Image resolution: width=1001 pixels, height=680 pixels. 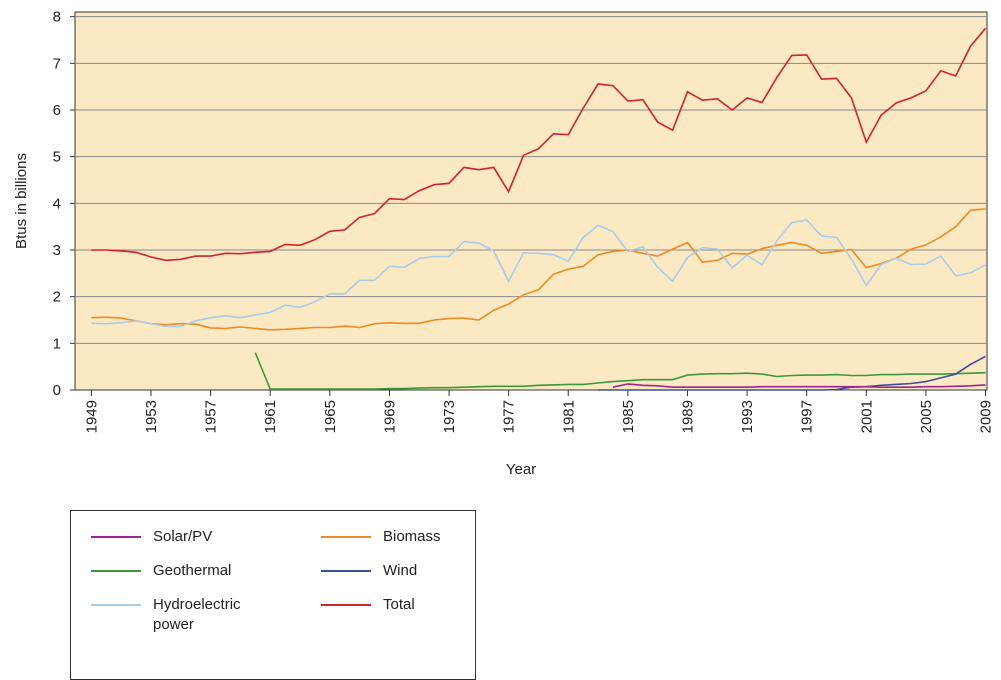 What do you see at coordinates (57, 63) in the screenshot?
I see `y-tick-label: 7` at bounding box center [57, 63].